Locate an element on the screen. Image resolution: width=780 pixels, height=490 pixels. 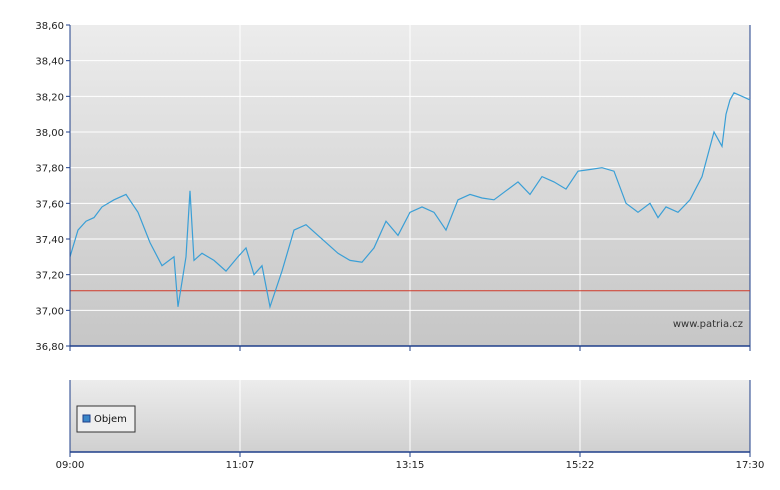
y-tick-label: 38,60 is located at coordinates (49, 26).